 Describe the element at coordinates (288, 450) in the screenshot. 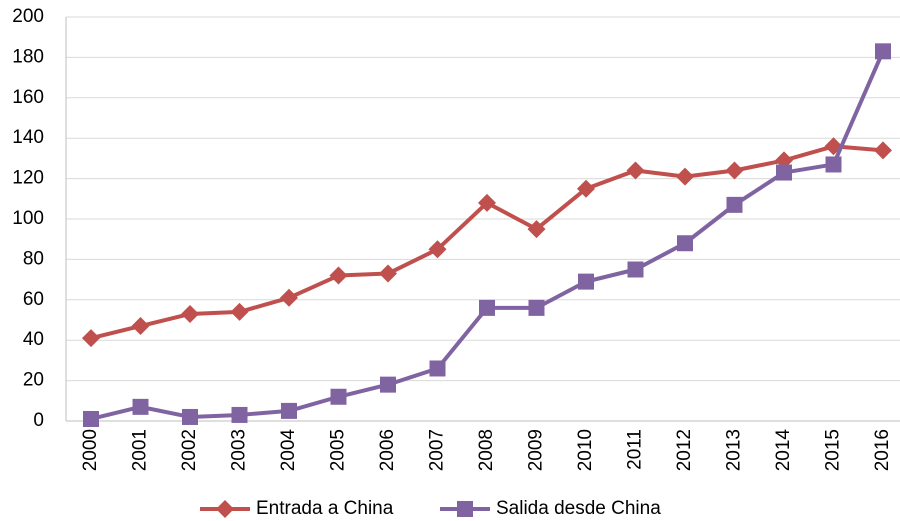

I see `x-tick-label: 2004` at that location.